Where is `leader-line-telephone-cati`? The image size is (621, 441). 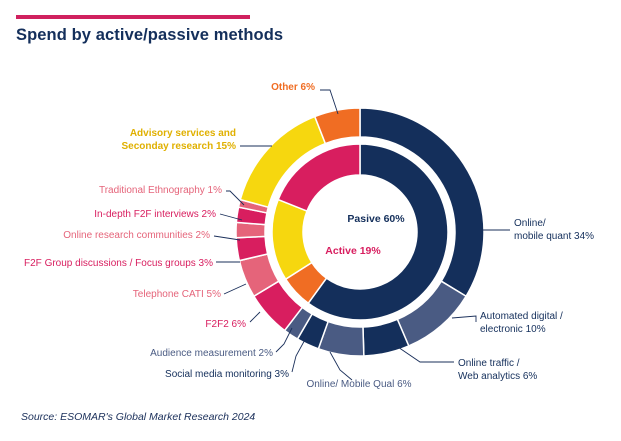
leader-line-telephone-cati is located at coordinates (235, 289).